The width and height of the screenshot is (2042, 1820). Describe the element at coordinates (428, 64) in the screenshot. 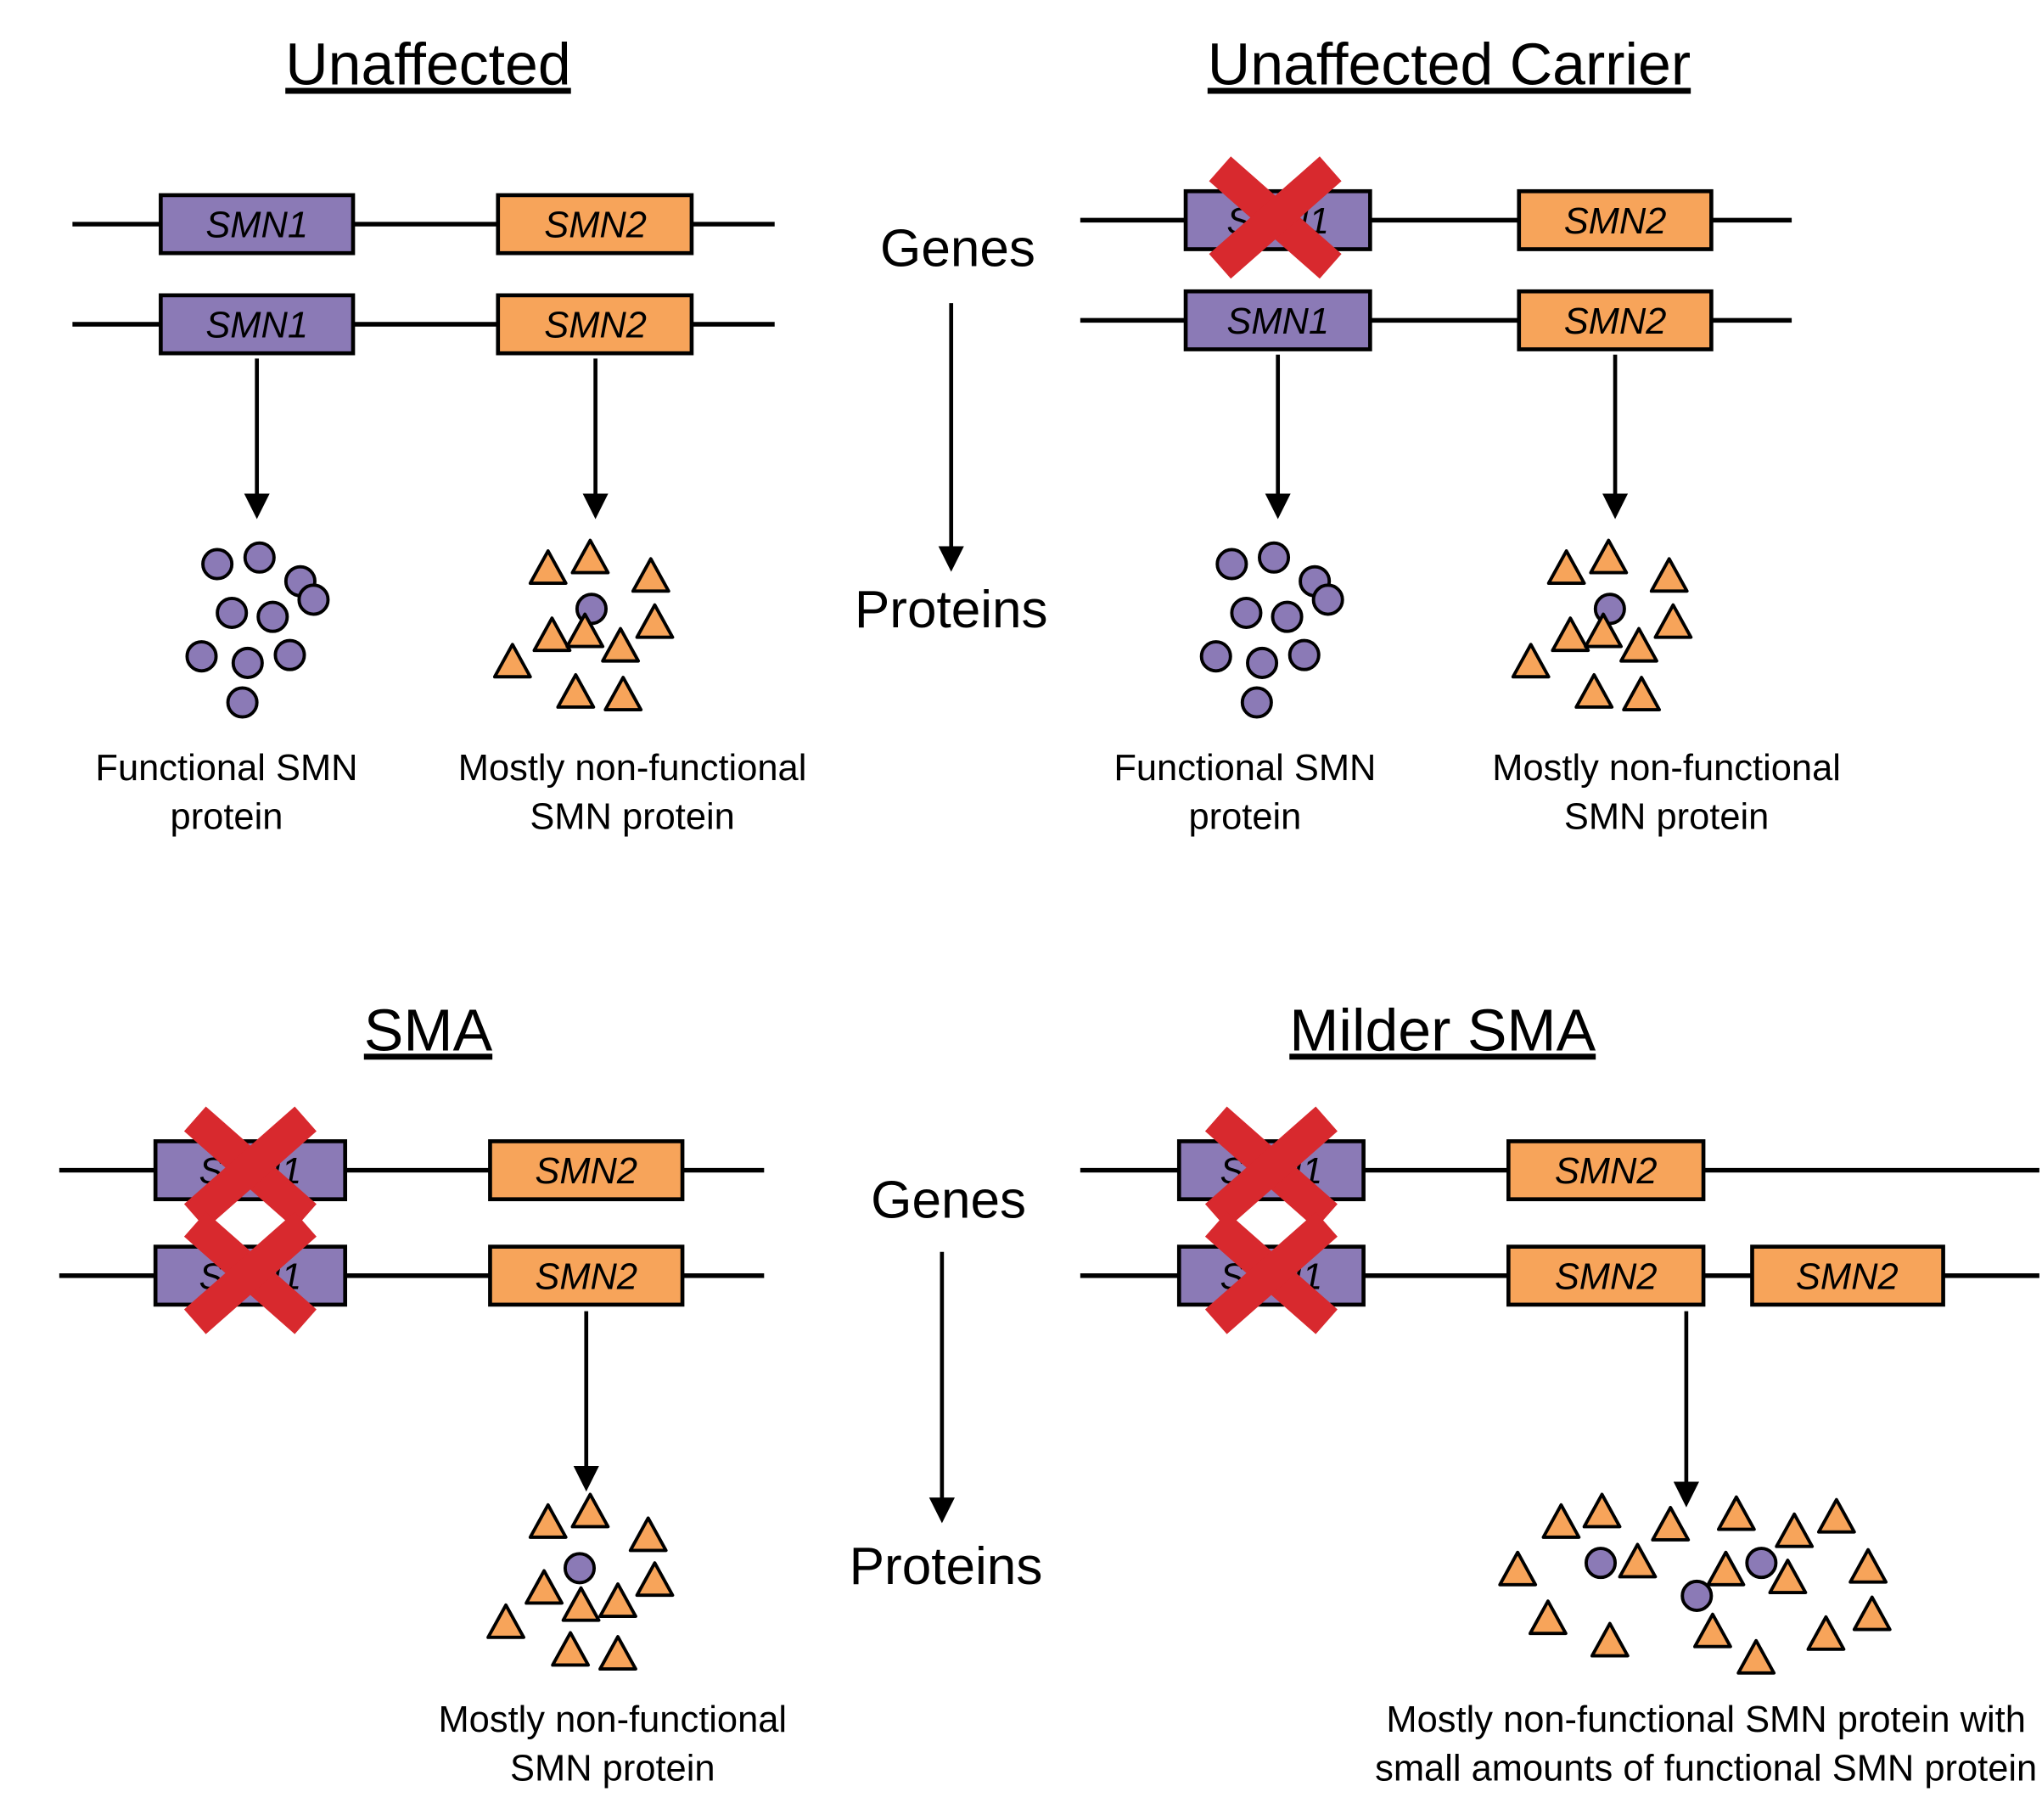

I see `panel-title: Unaffected` at that location.